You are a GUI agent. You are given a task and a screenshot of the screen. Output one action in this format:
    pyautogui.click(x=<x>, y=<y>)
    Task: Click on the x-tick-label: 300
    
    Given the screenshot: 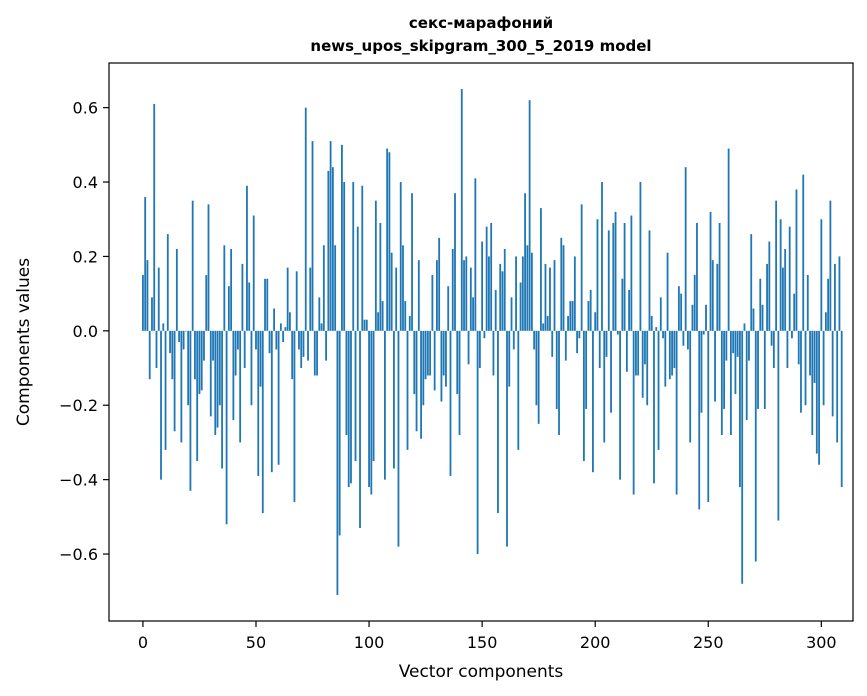 What is the action you would take?
    pyautogui.click(x=821, y=642)
    